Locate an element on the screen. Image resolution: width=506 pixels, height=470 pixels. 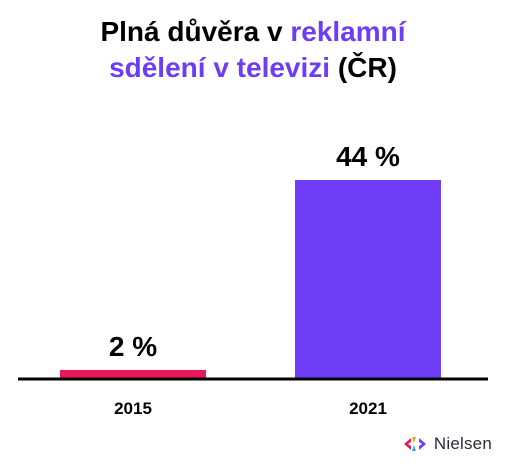
x-tick-label-2021: 2021 is located at coordinates (368, 408).